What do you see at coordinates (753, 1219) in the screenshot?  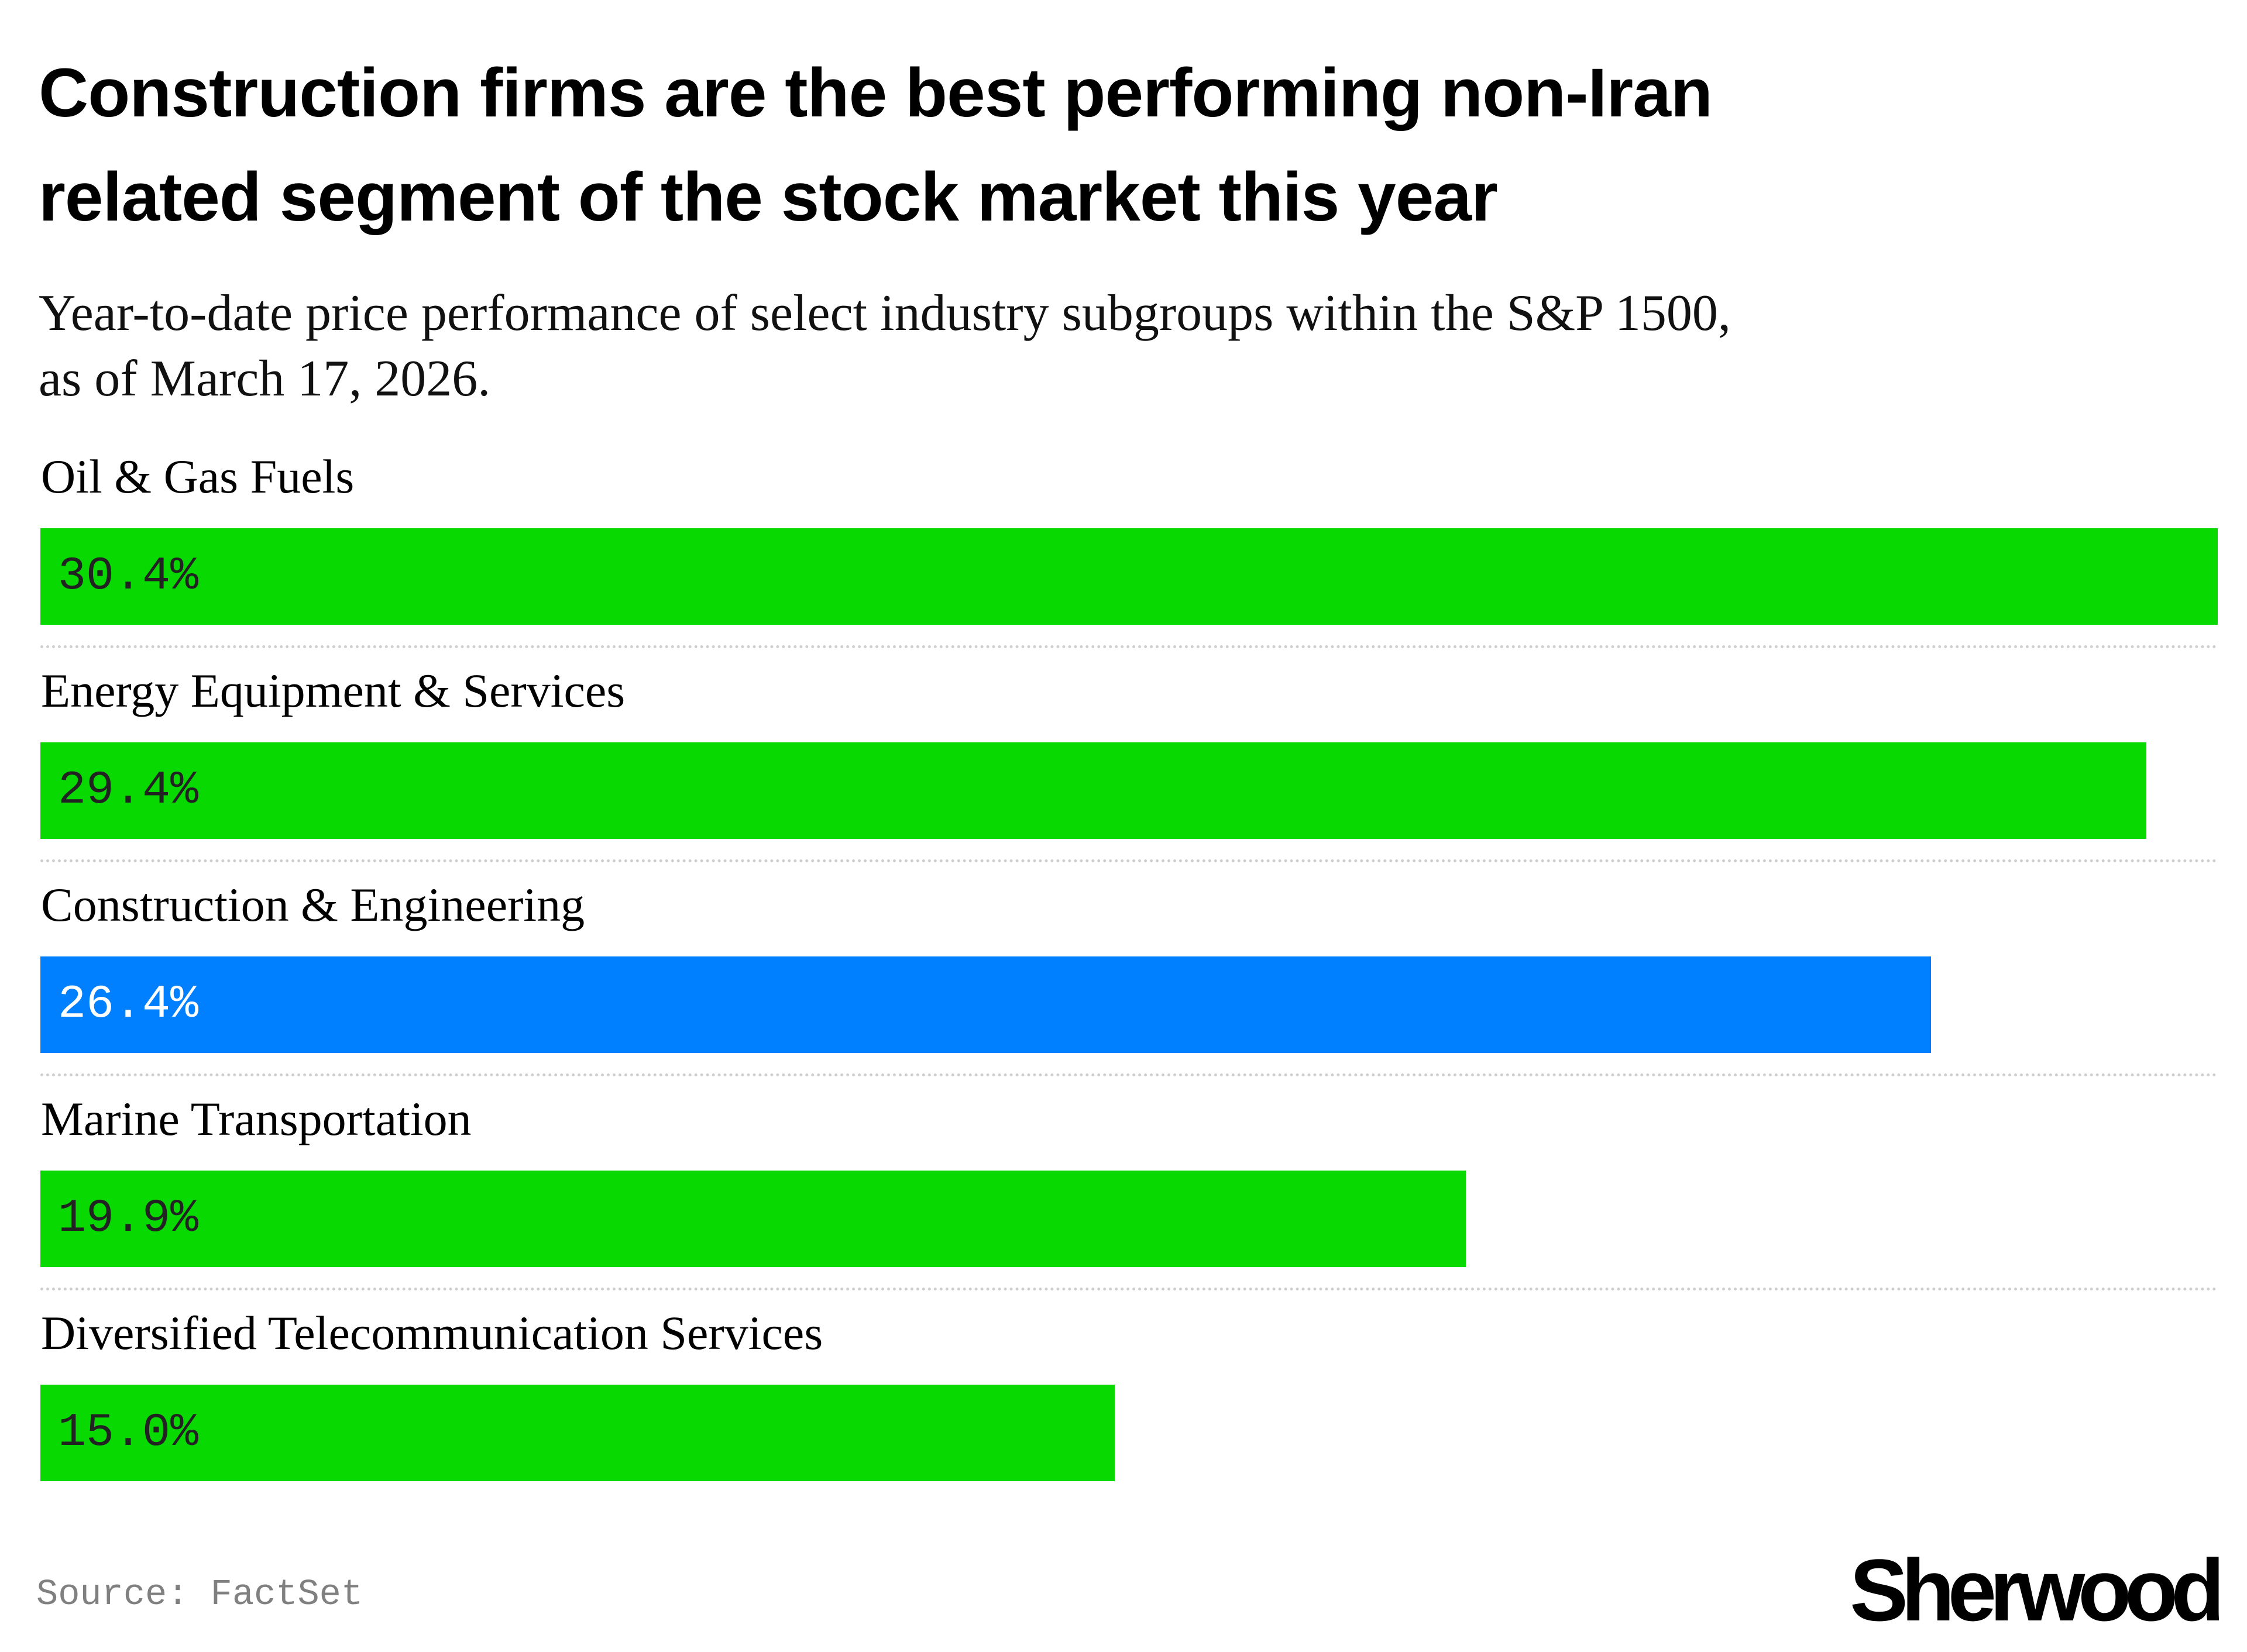 I see `bar: 19.9%` at bounding box center [753, 1219].